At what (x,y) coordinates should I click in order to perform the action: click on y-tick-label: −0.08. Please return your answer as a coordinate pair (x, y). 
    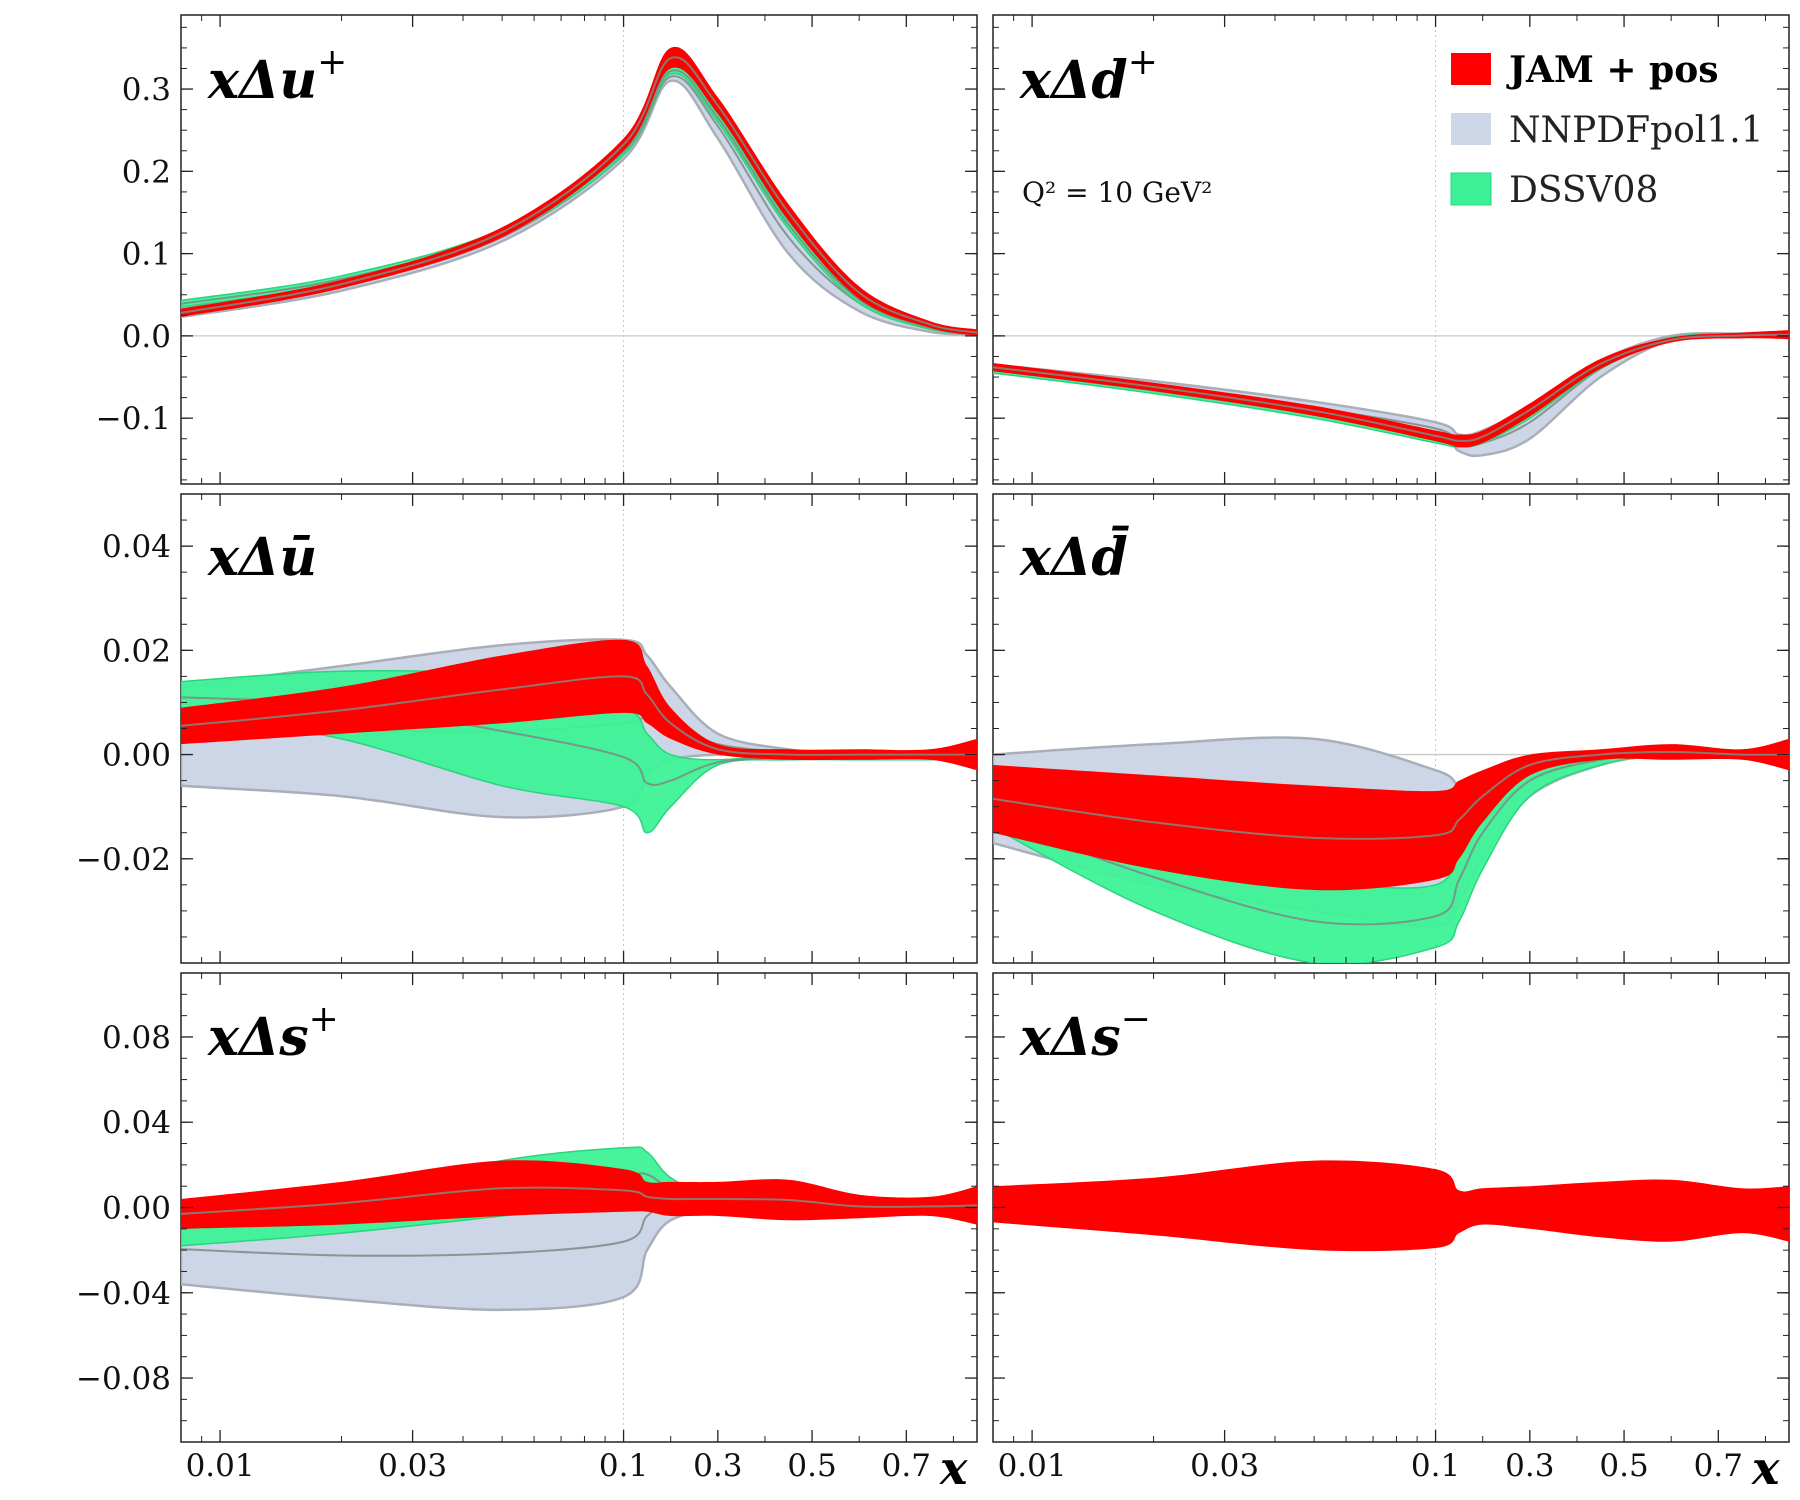
    Looking at the image, I should click on (123, 1379).